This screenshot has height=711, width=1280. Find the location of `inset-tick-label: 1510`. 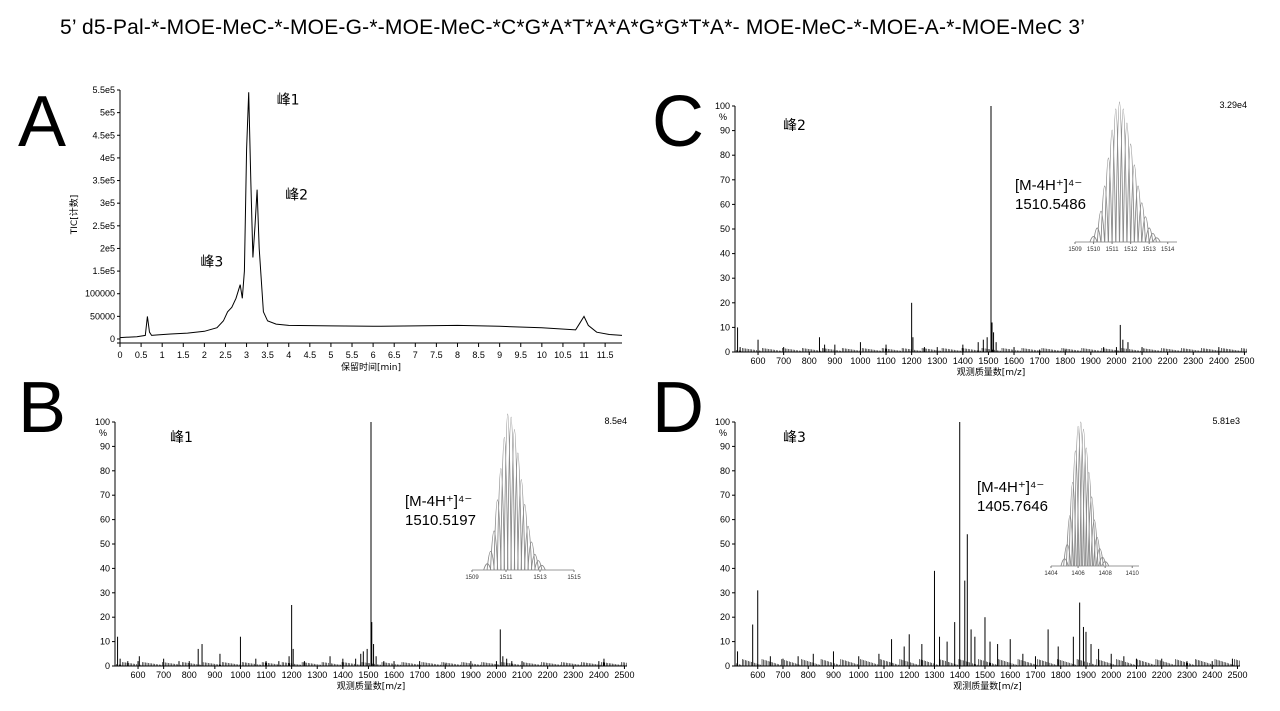

inset-tick-label: 1510 is located at coordinates (1094, 250).